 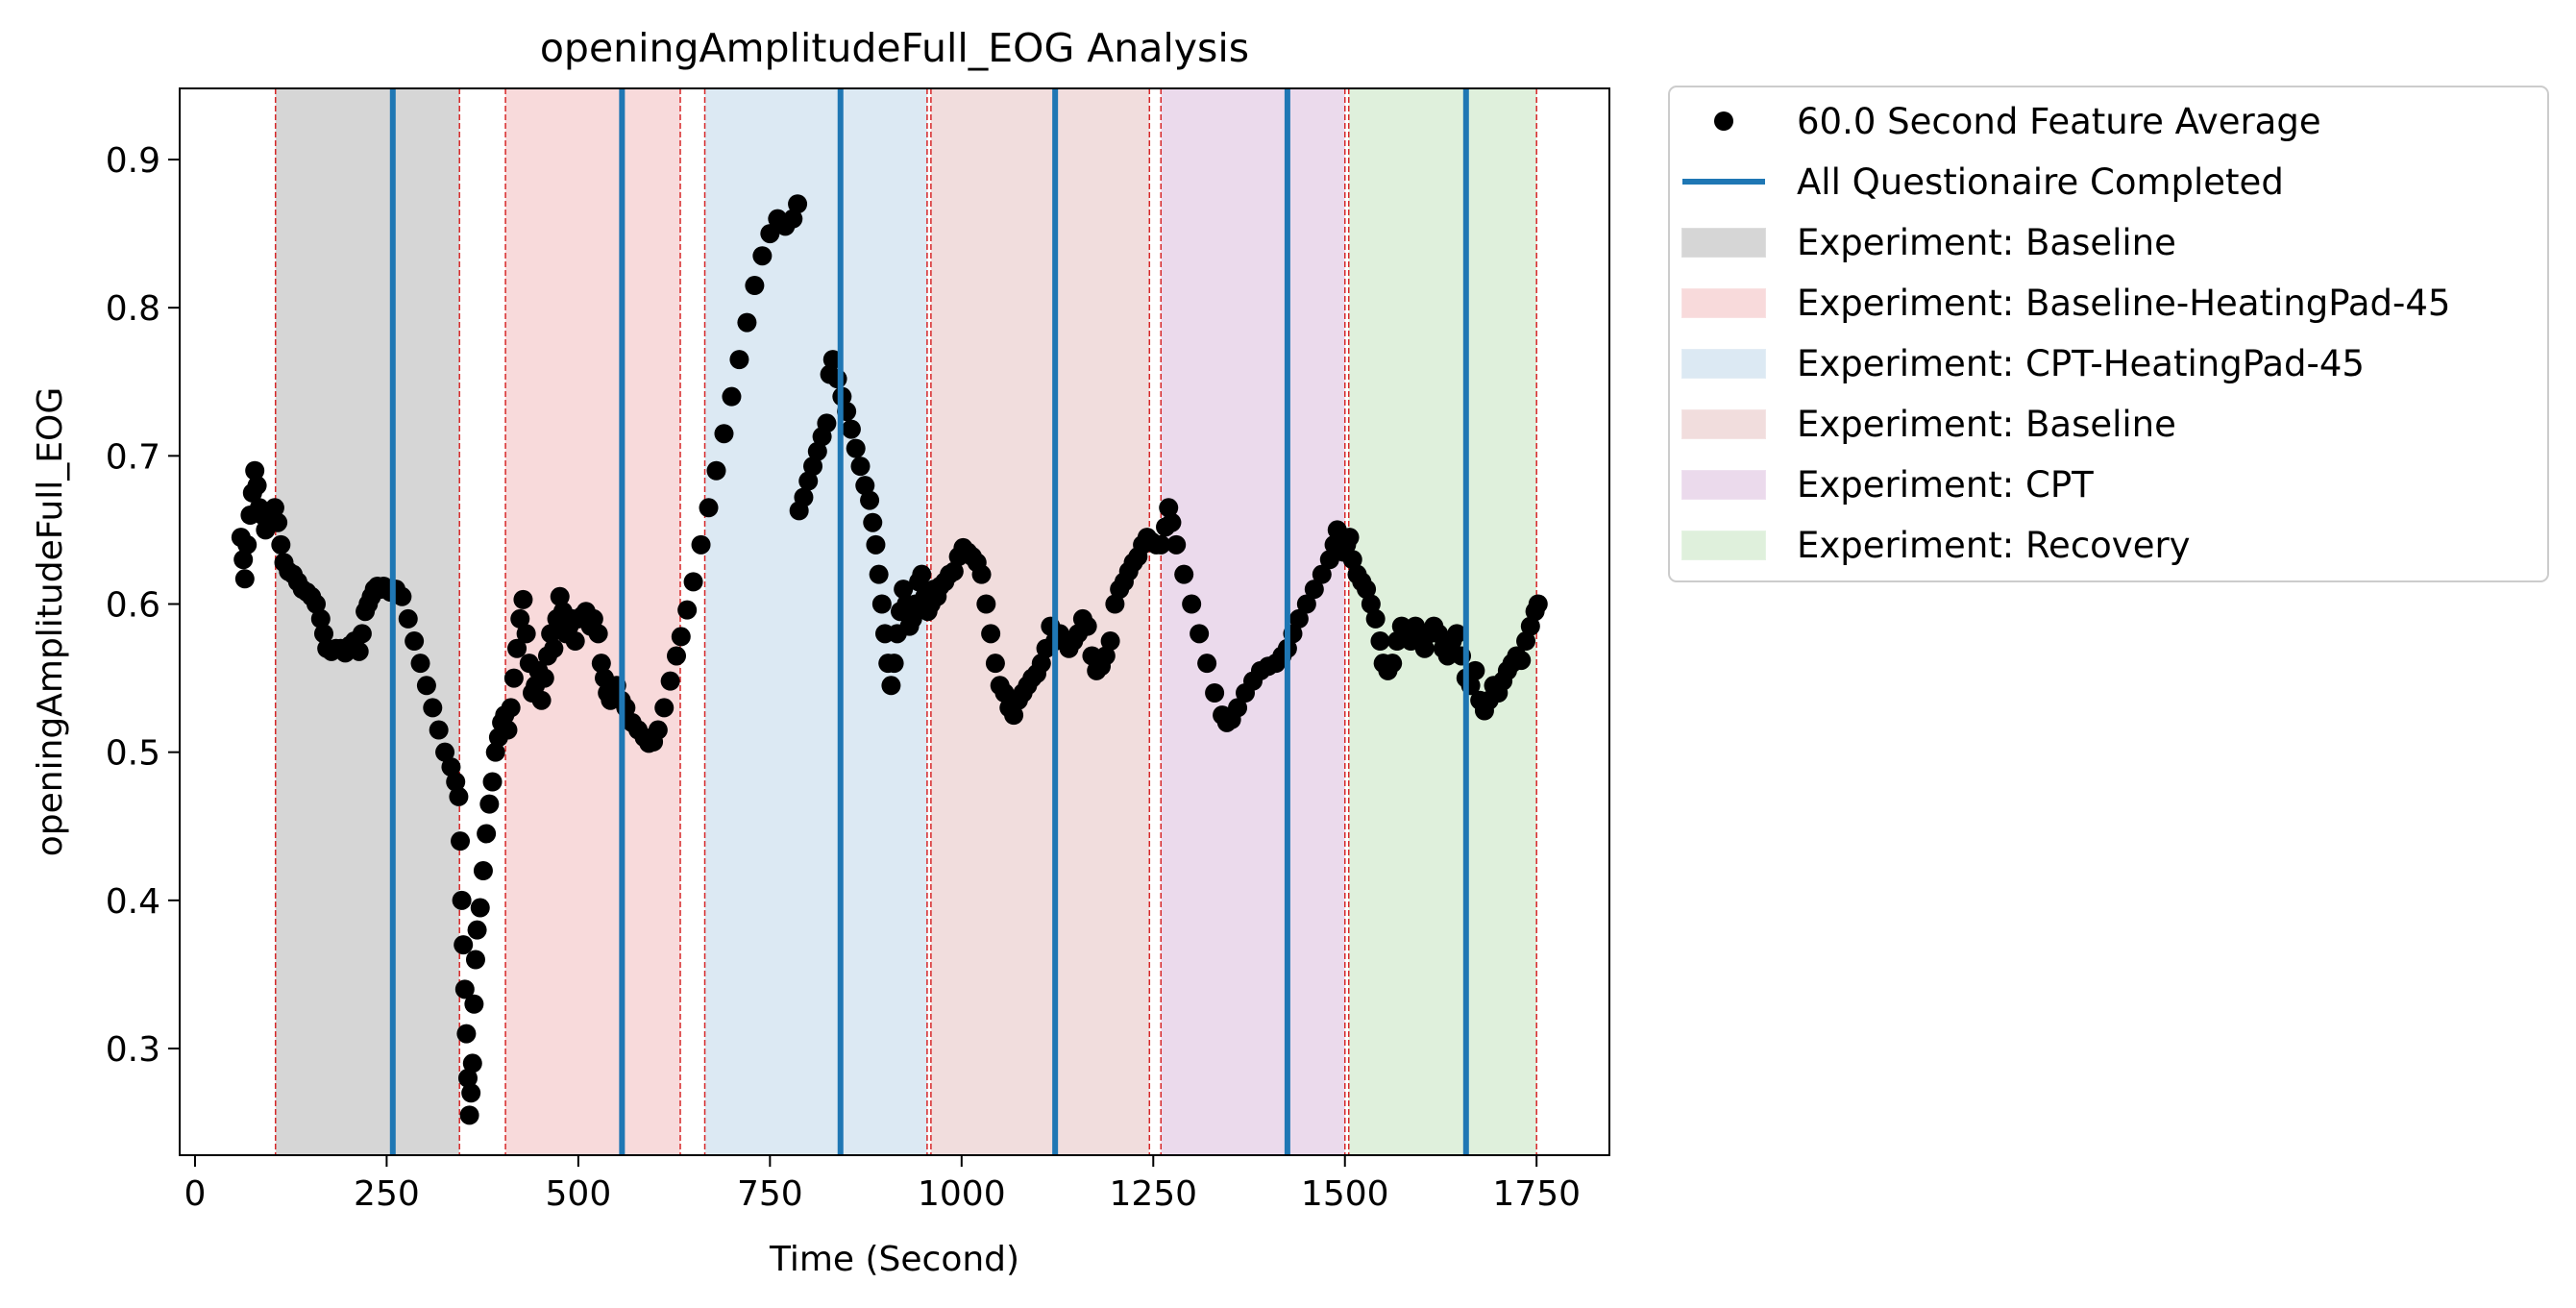 I want to click on x-axis-label: Time (Second), so click(x=894, y=1260).